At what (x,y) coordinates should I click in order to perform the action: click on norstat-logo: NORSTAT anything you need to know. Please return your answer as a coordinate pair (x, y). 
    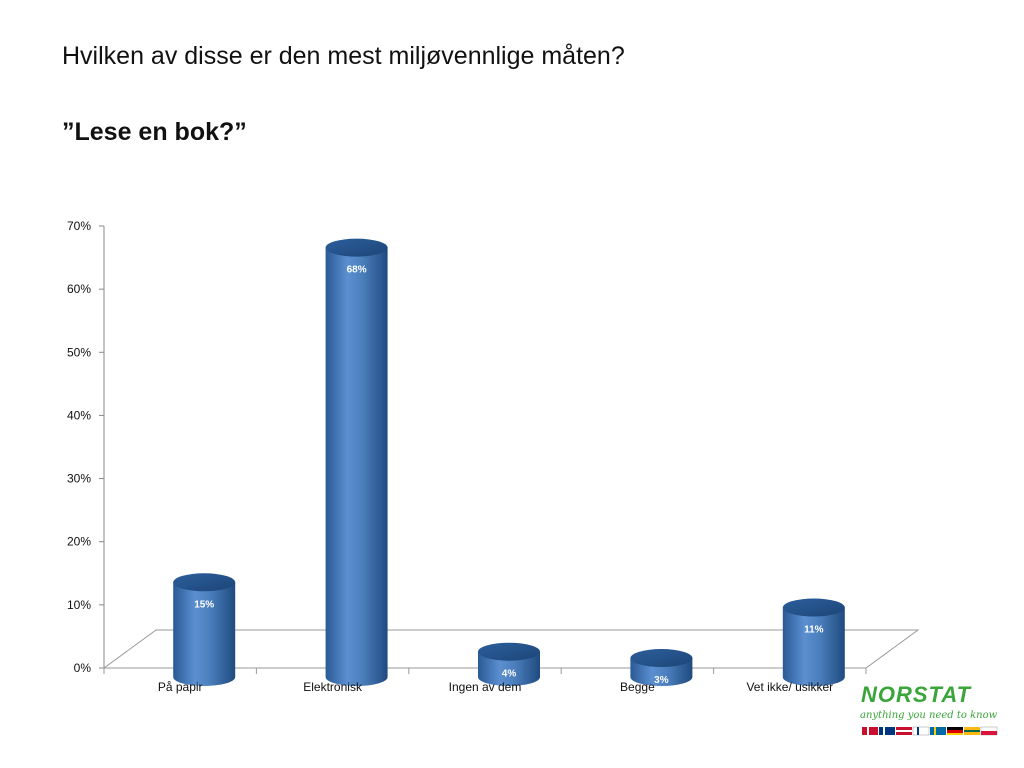
    Looking at the image, I should click on (933, 712).